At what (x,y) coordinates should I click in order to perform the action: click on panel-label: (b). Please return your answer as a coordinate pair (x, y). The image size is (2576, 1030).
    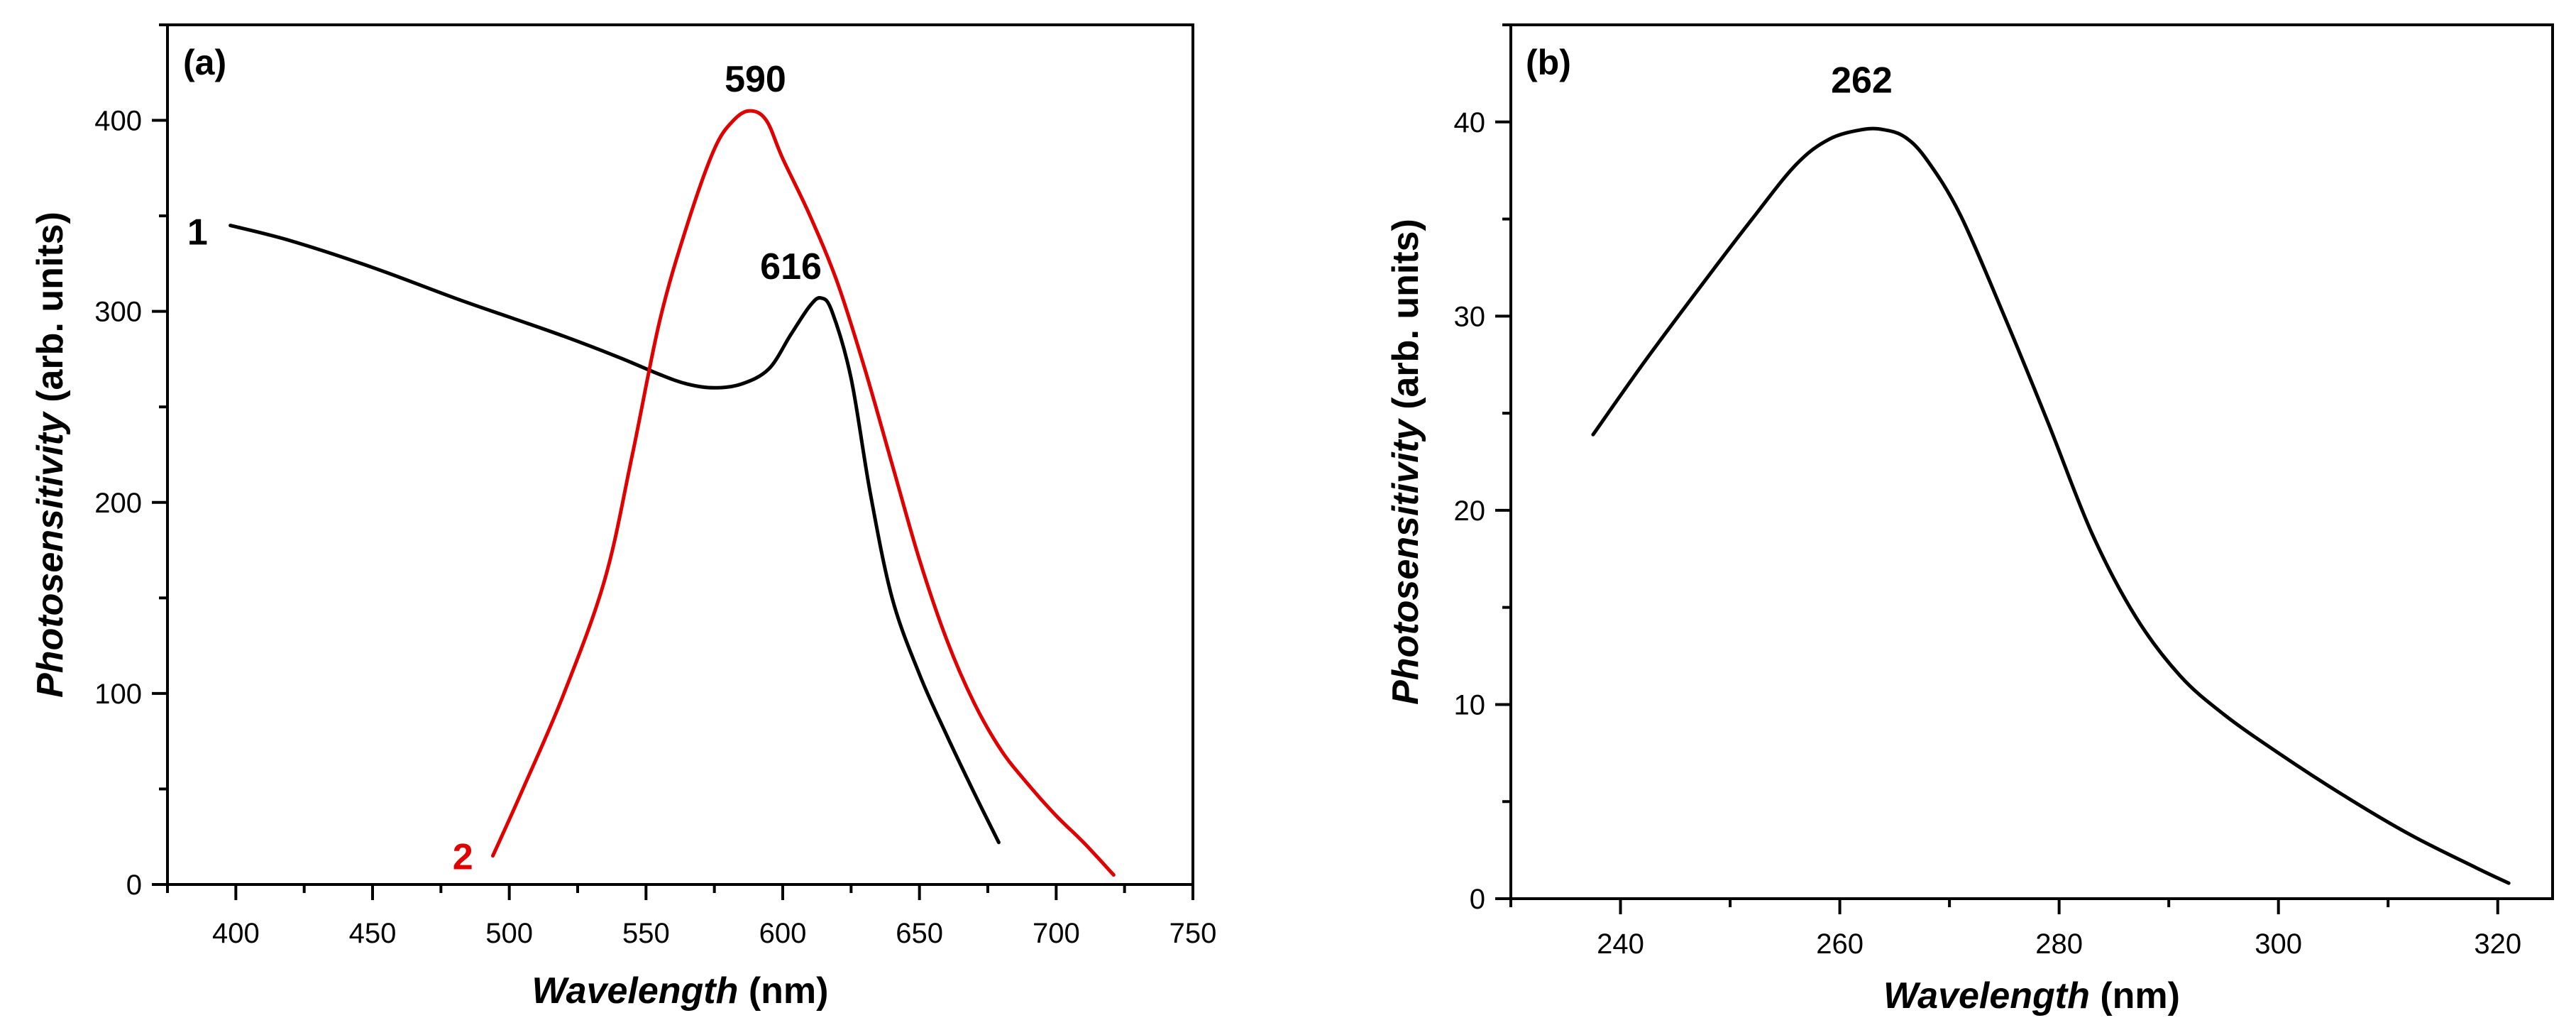
    Looking at the image, I should click on (1548, 62).